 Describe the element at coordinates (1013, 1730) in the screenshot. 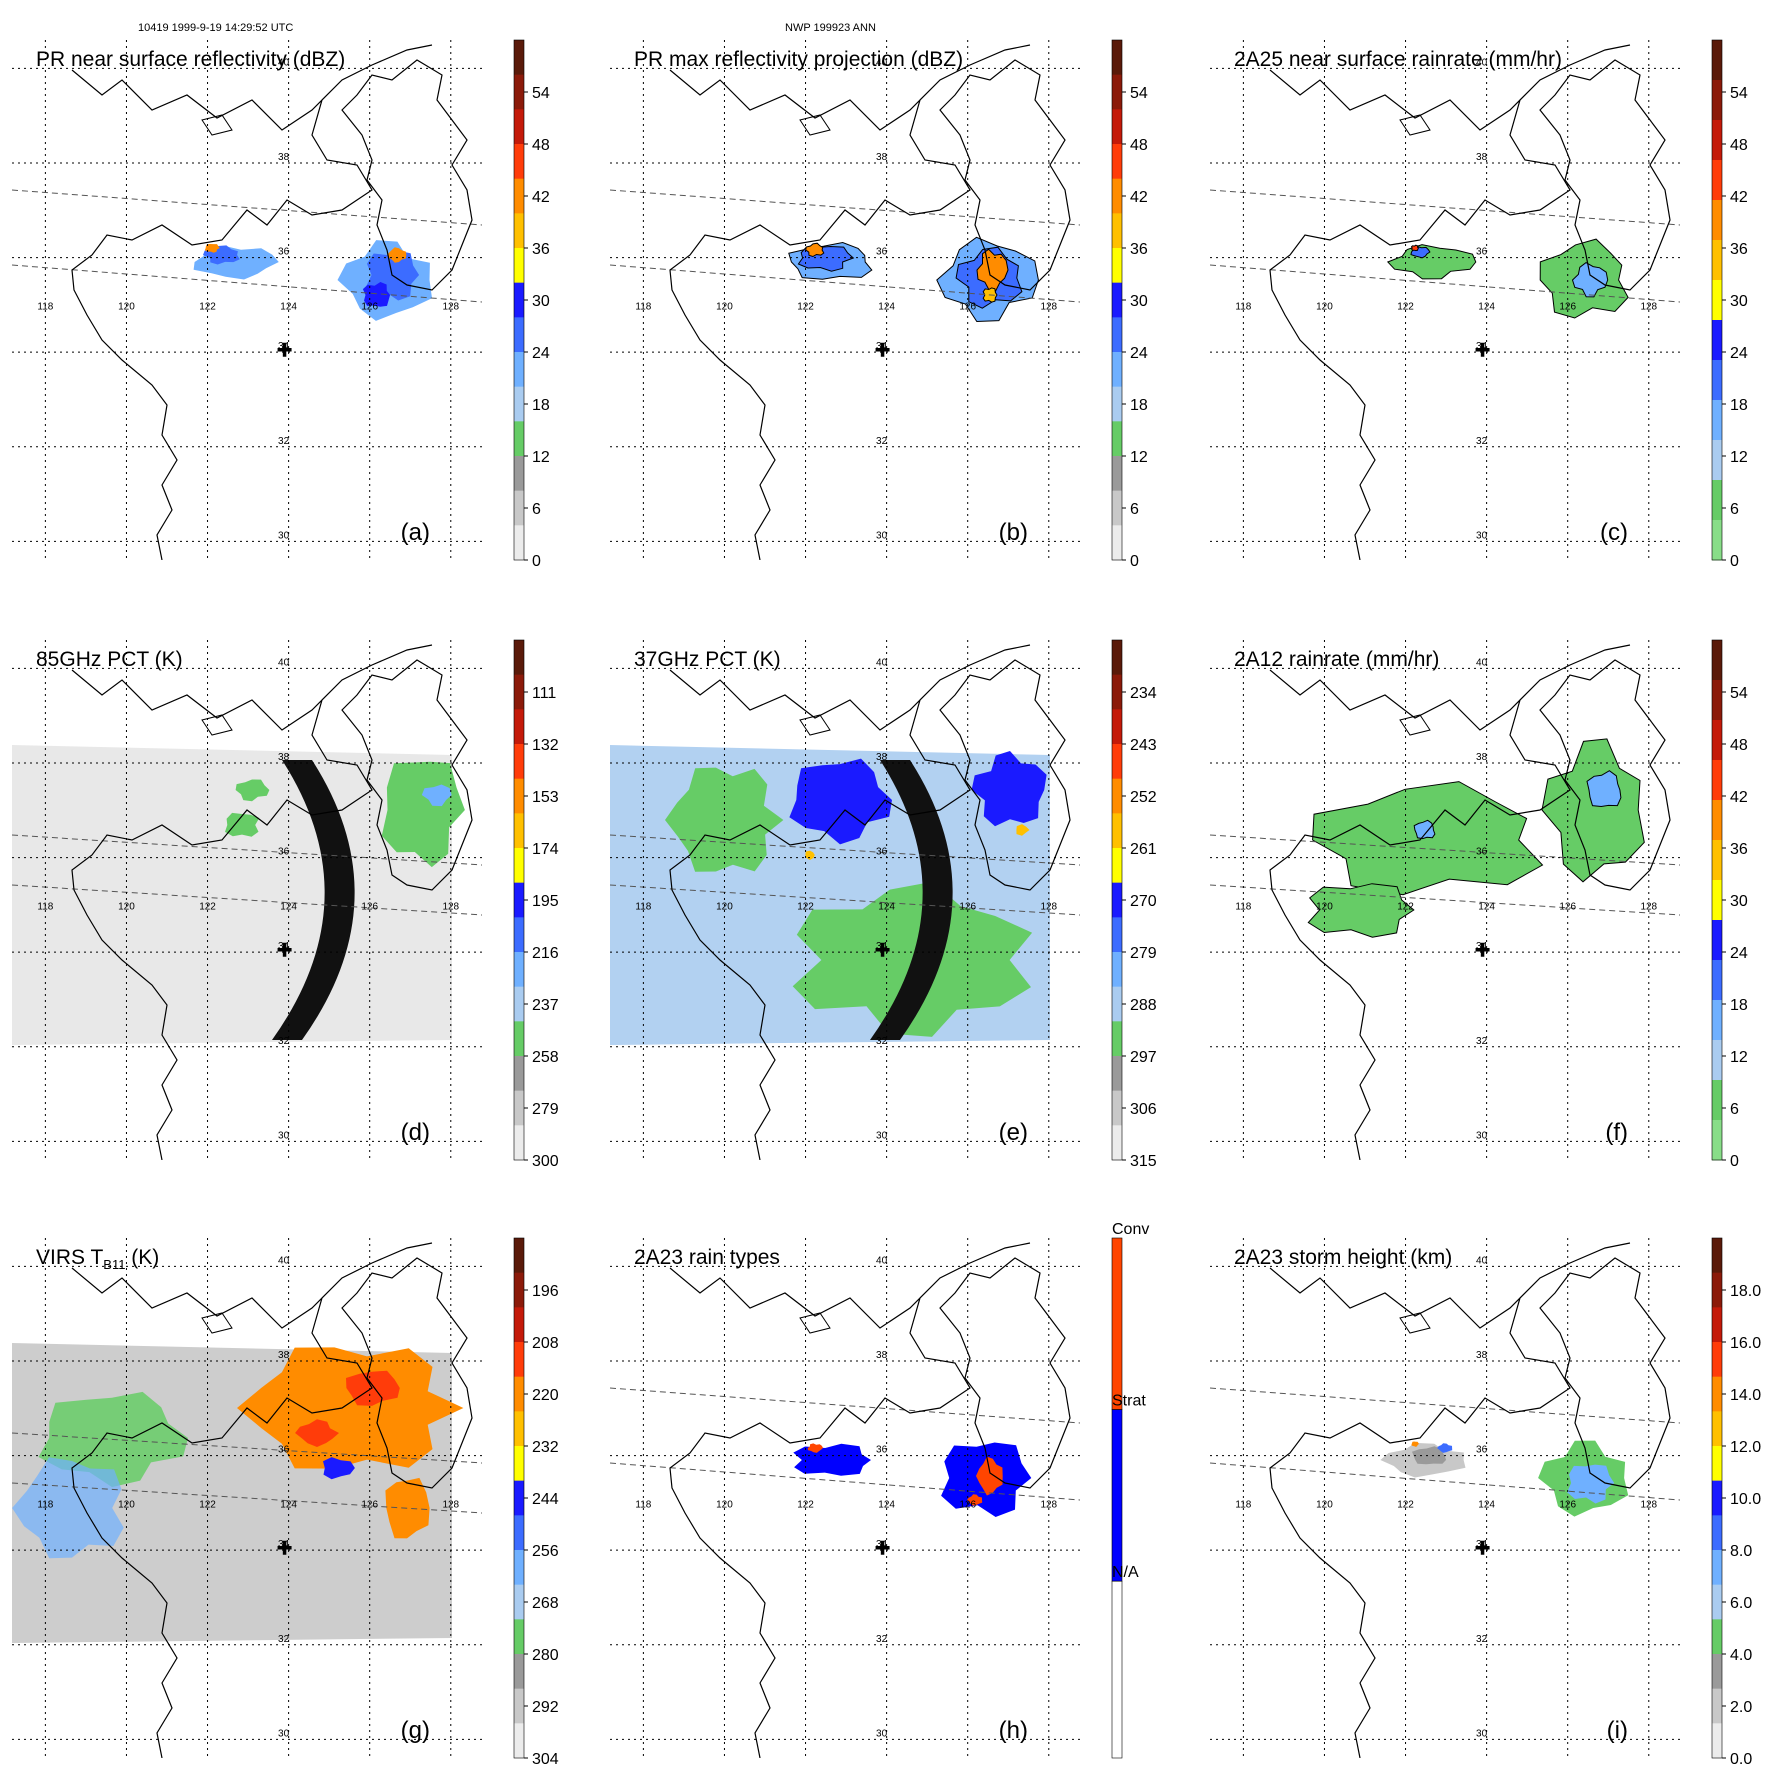

I see `panel-letter: (h)` at that location.